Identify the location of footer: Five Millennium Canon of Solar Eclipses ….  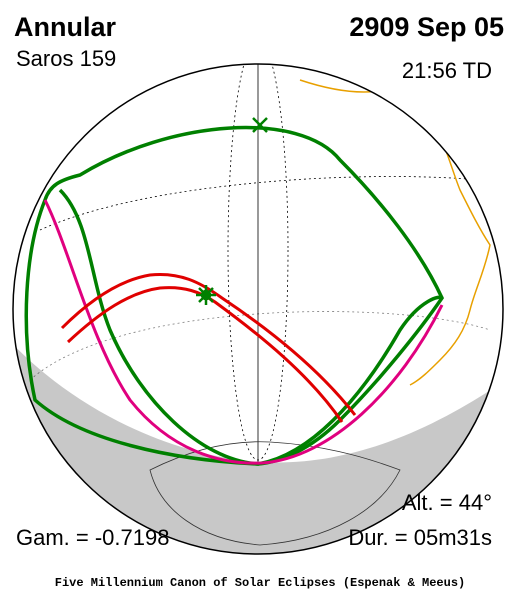
(260, 583).